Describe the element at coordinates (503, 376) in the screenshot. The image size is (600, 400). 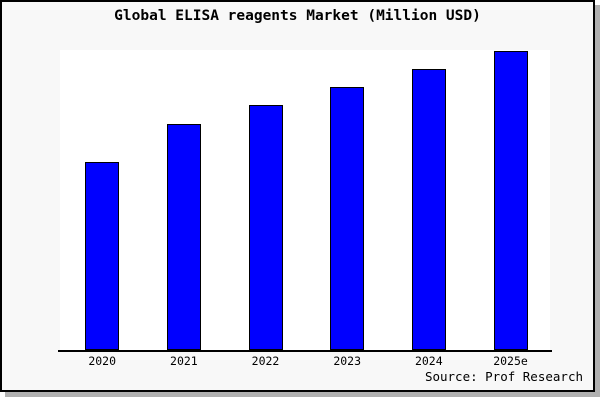
I see `source-credit: Source: Prof Research` at that location.